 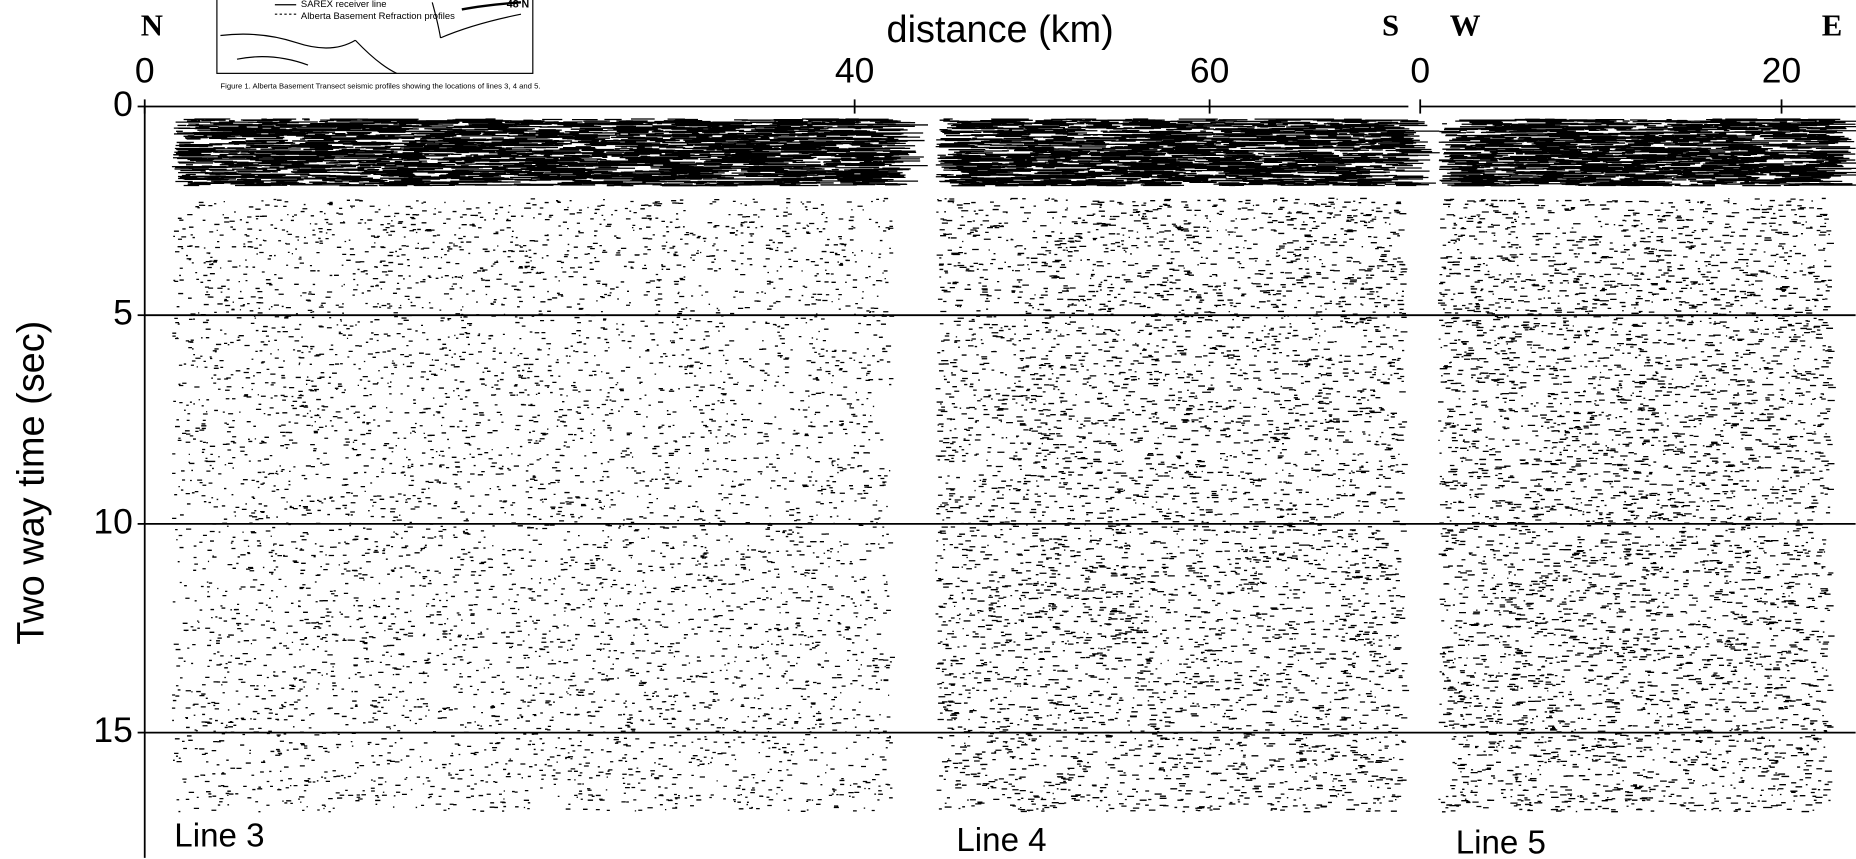 I want to click on inset-profile, so click(x=491, y=6).